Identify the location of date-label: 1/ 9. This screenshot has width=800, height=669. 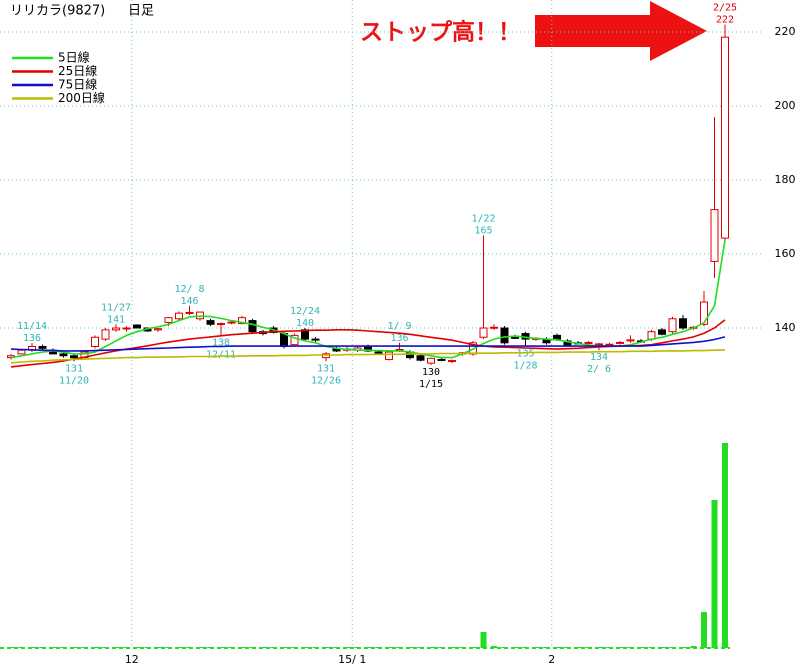
(399, 326).